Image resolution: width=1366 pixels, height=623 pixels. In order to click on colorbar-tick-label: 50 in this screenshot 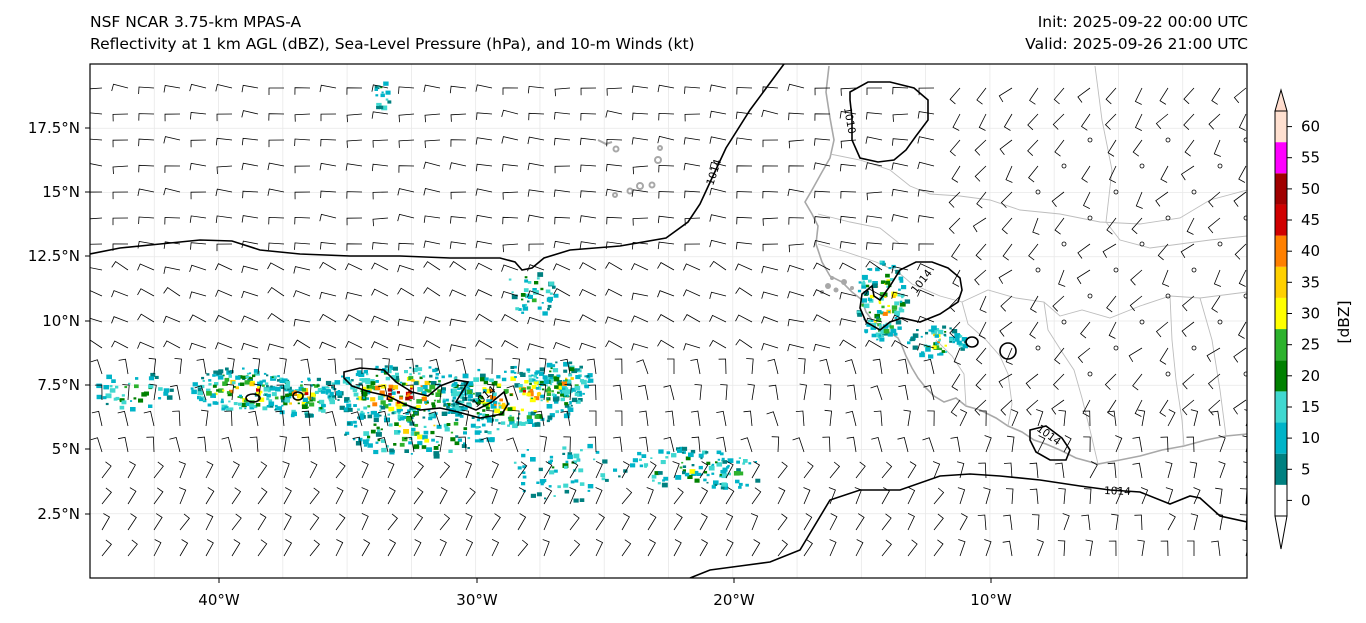, I will do `click(1310, 189)`.